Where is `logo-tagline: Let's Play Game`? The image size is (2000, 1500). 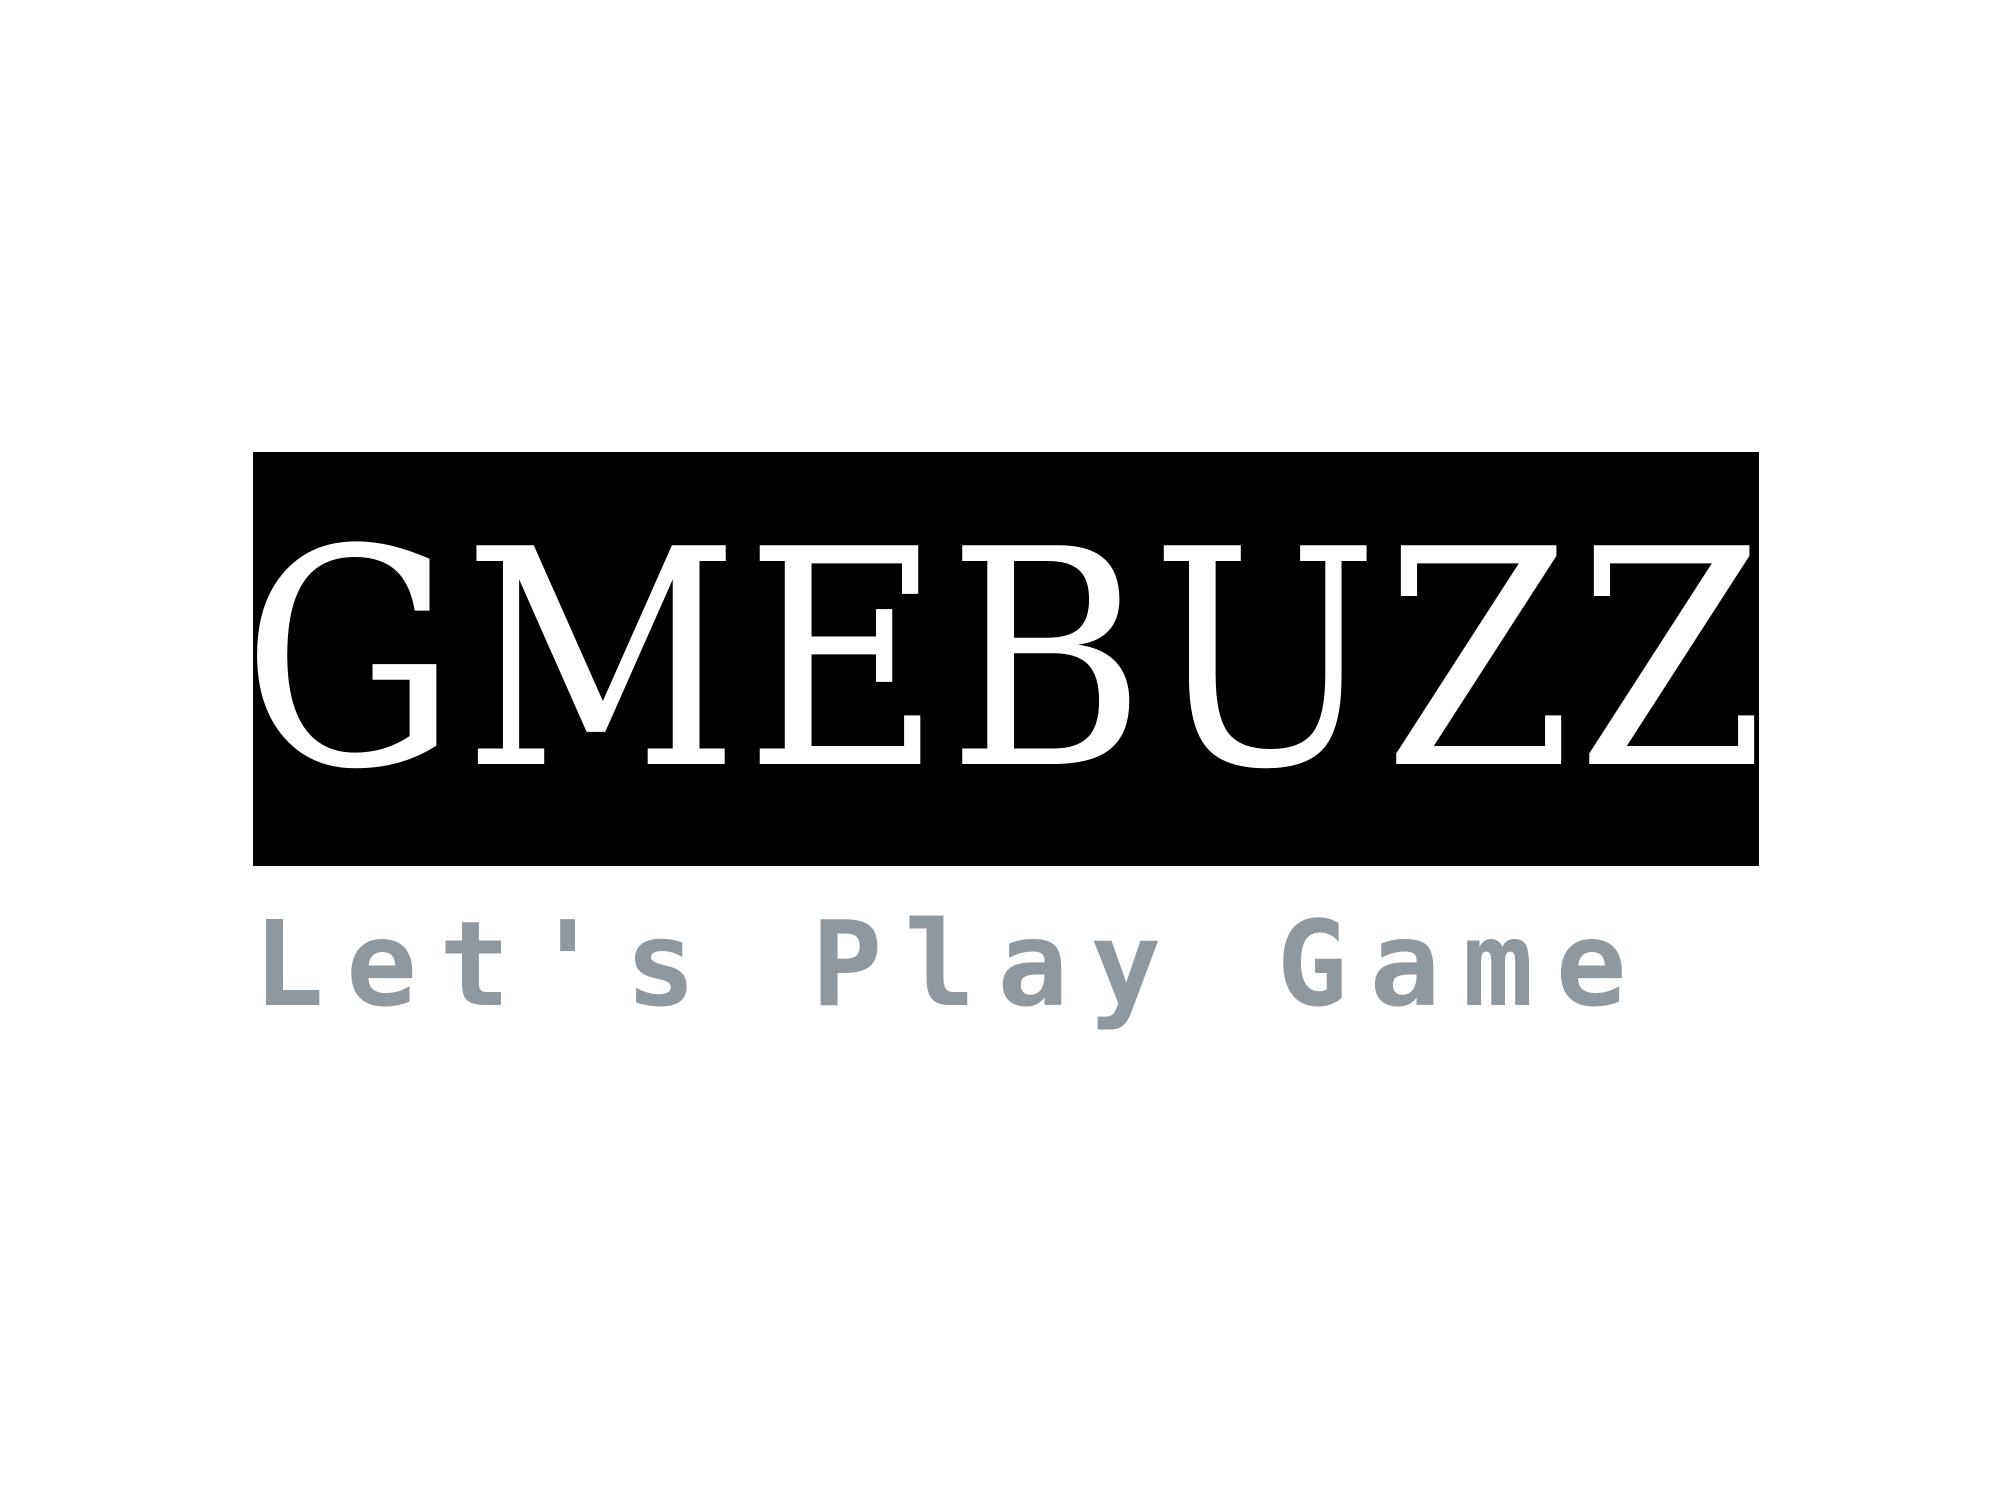
logo-tagline: Let's Play Game is located at coordinates (1006, 985).